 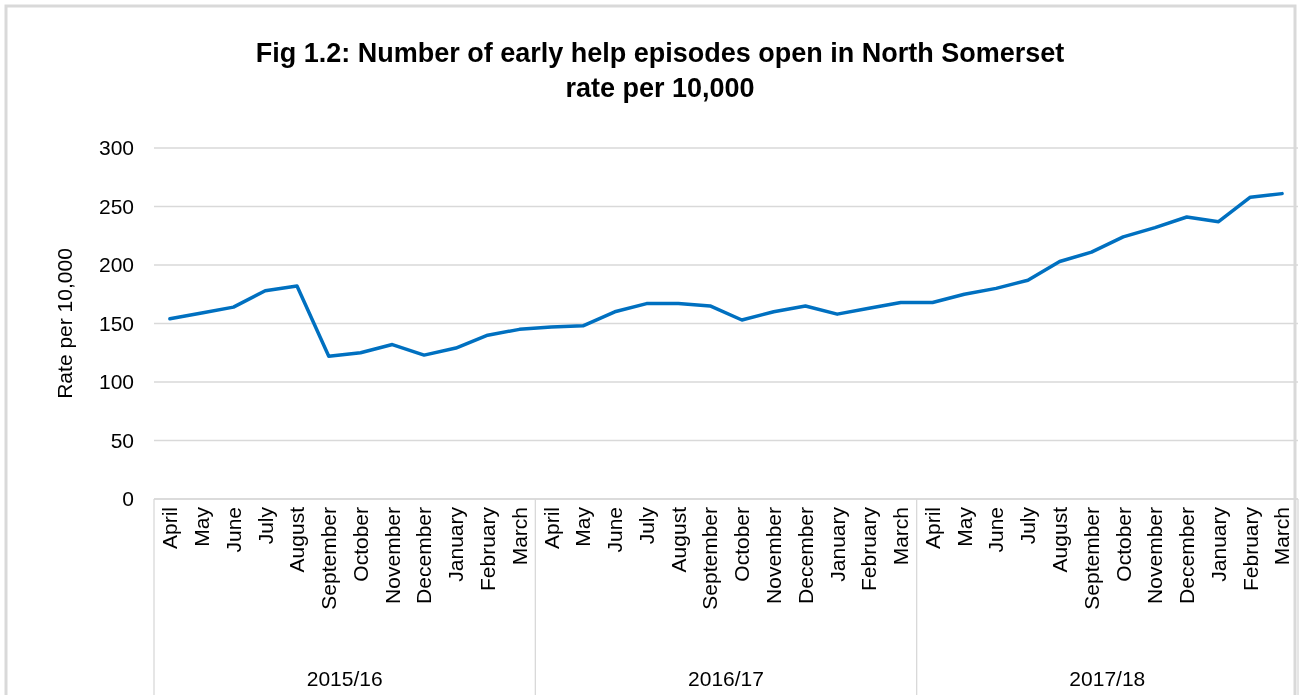 I want to click on y-tick-label: 50, so click(x=122, y=440).